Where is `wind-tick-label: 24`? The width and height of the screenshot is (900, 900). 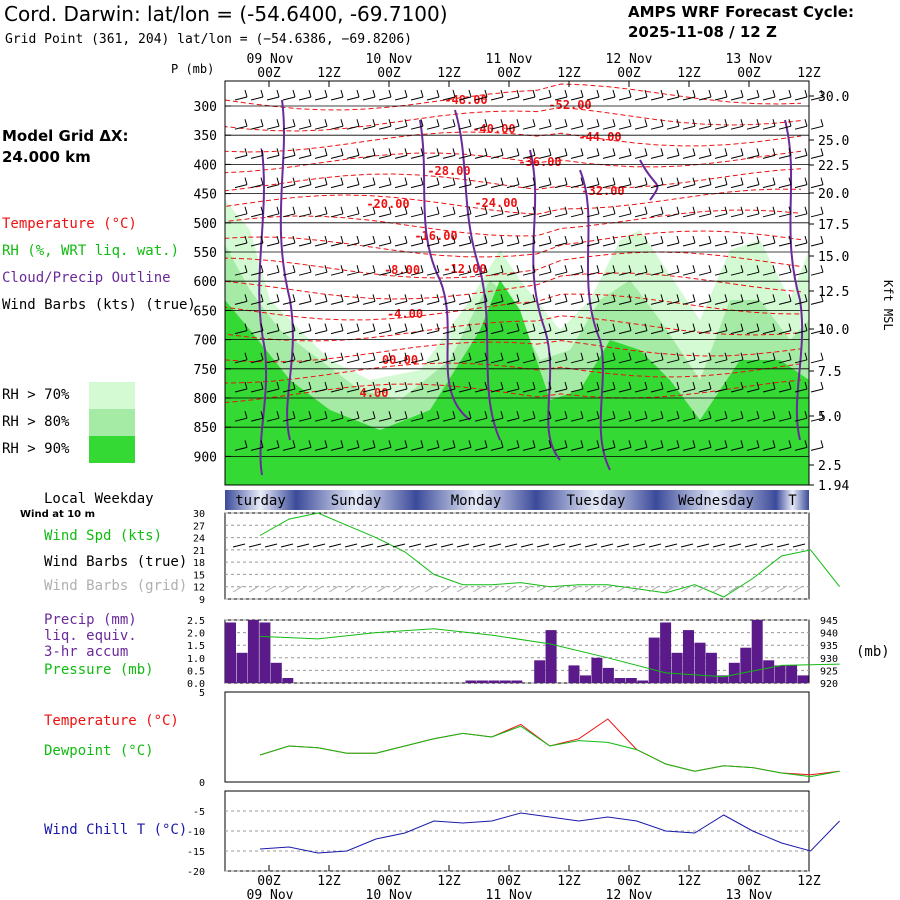 wind-tick-label: 24 is located at coordinates (199, 539).